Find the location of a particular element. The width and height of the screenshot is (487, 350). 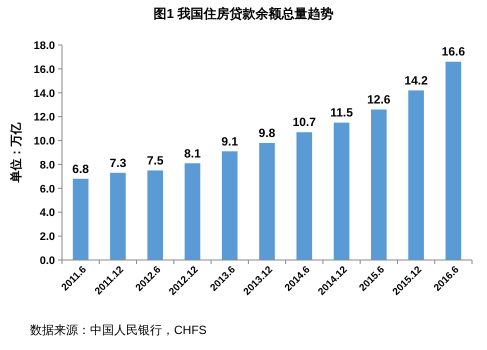

y-tick-label: 14.0 is located at coordinates (44, 94).